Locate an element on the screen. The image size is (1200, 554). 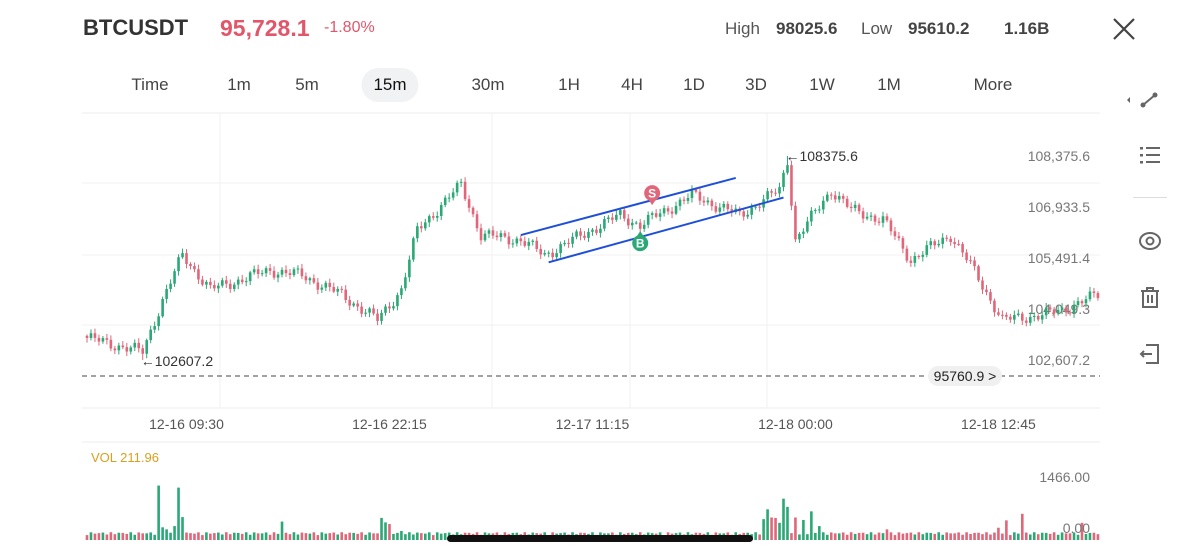
trash-icon is located at coordinates (1150, 298).